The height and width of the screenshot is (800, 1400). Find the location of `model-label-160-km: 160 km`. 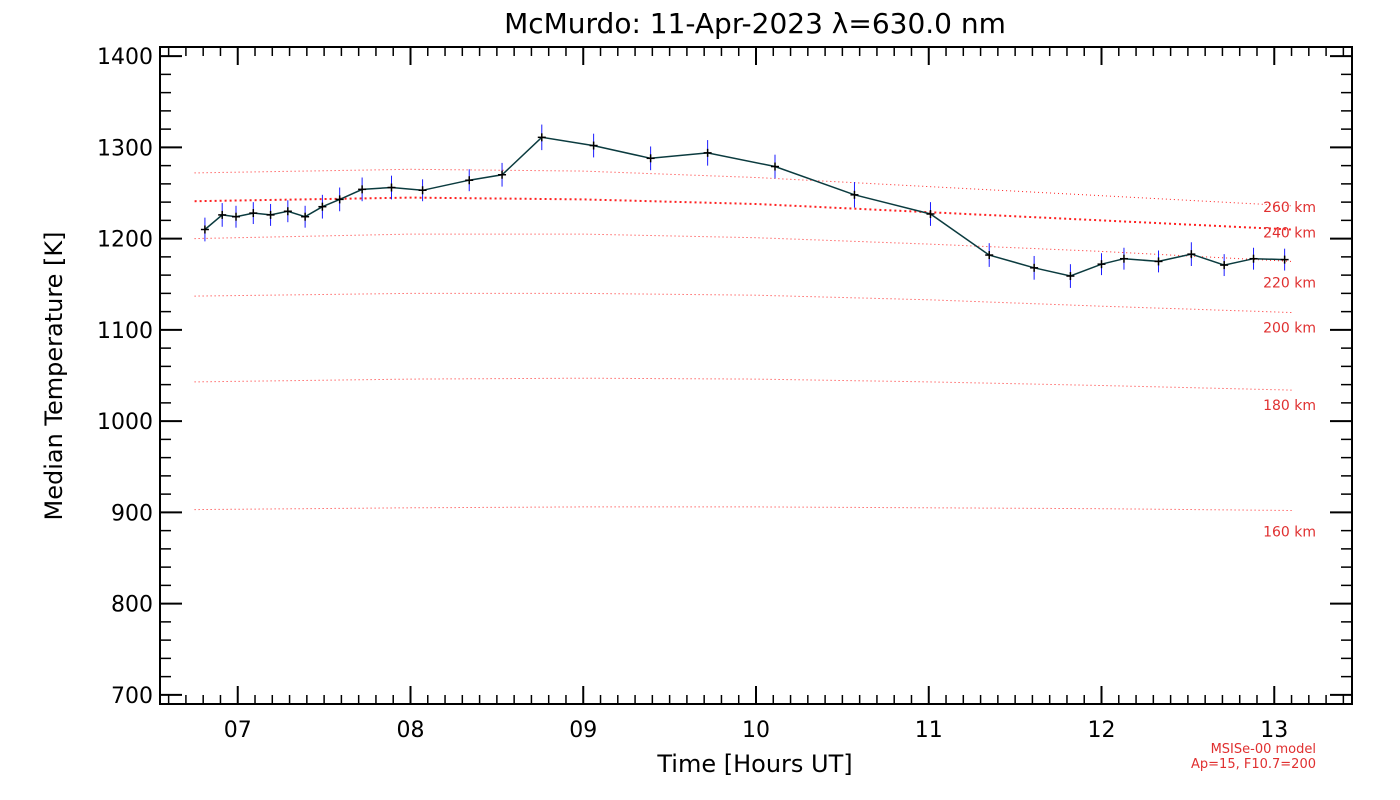

model-label-160-km: 160 km is located at coordinates (1289, 533).